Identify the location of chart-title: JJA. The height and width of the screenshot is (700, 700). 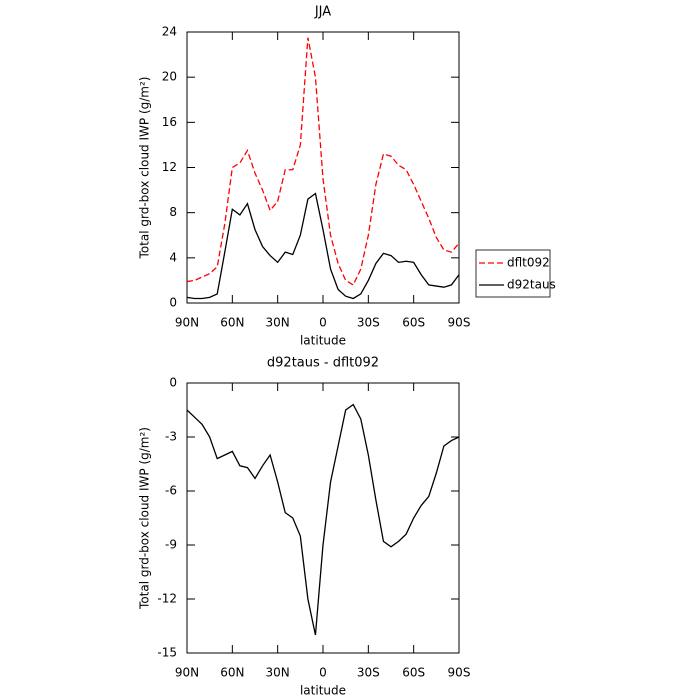
(322, 12).